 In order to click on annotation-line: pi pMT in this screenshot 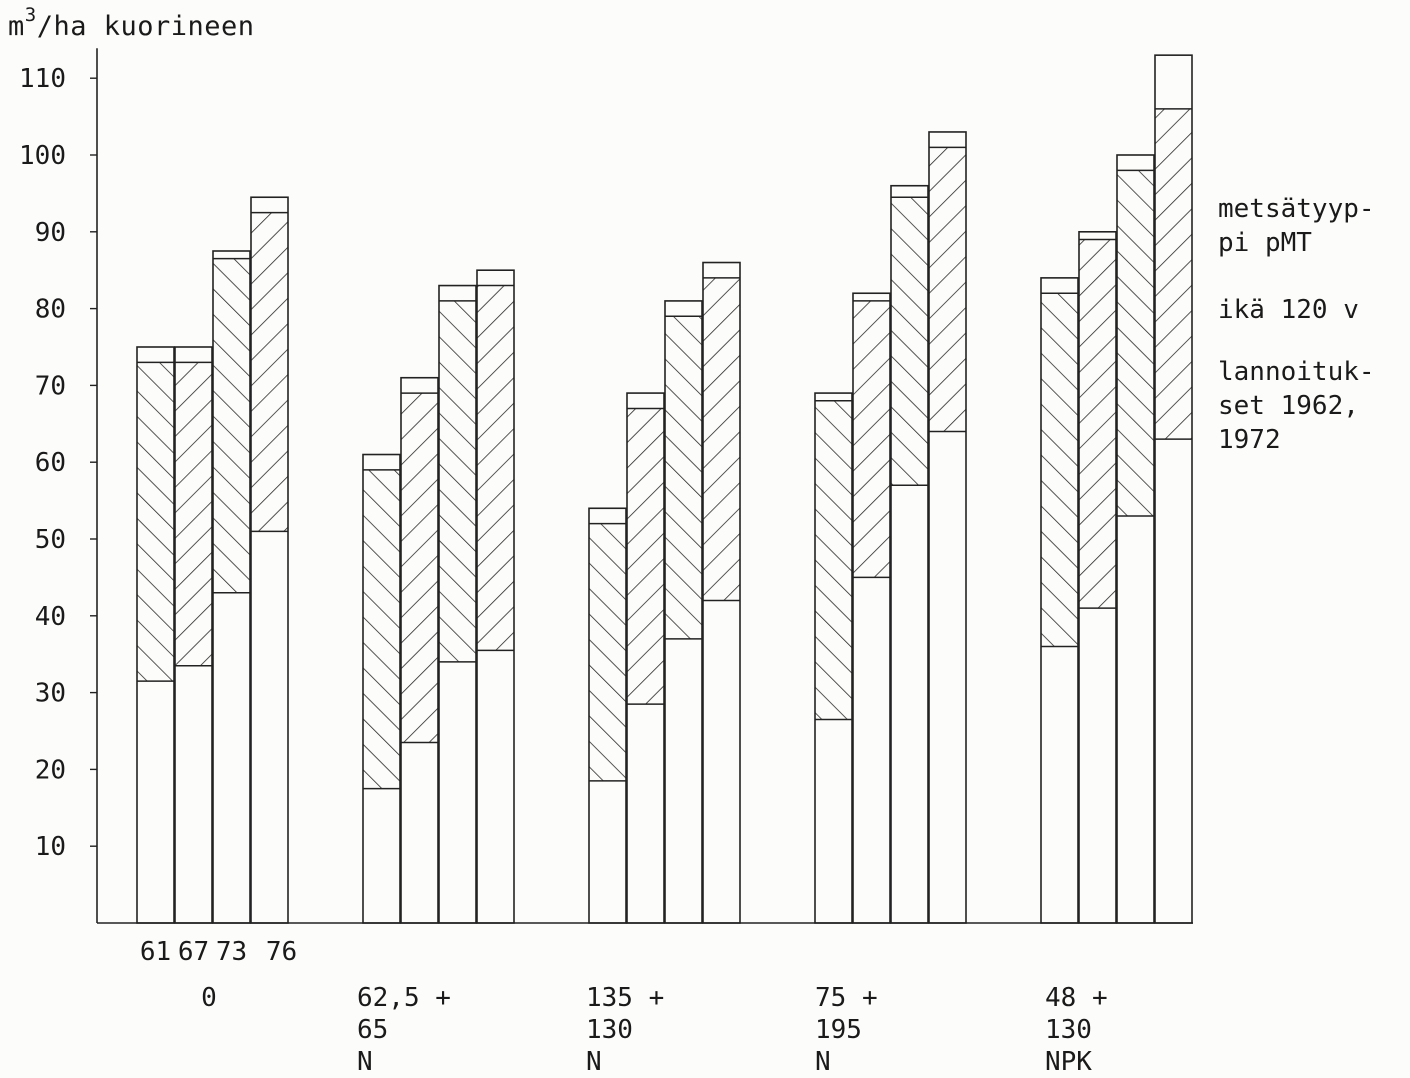, I will do `click(1265, 243)`.